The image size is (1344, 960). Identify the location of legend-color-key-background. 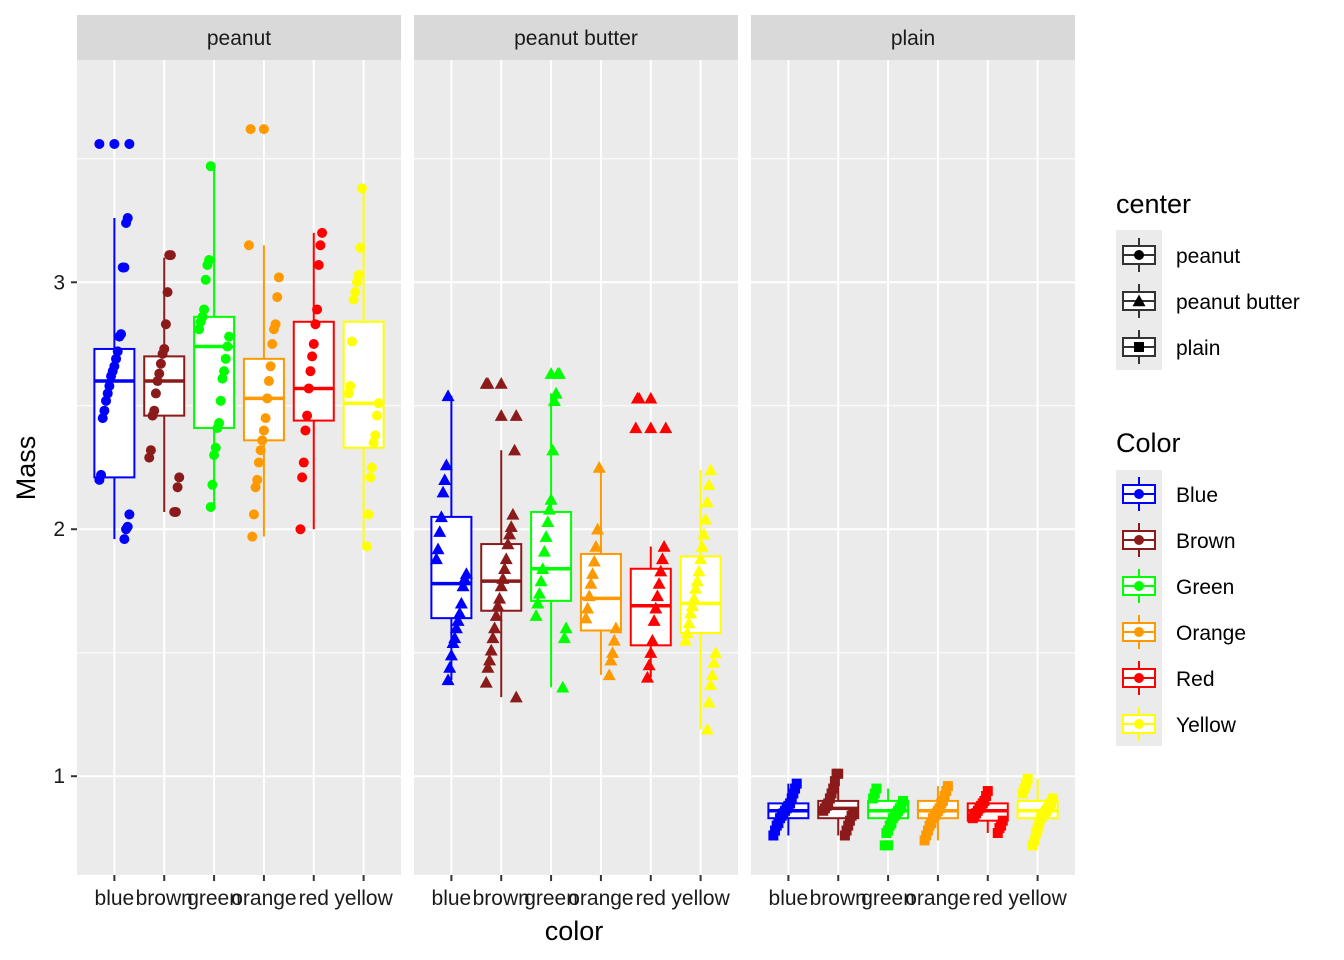
(1139, 608).